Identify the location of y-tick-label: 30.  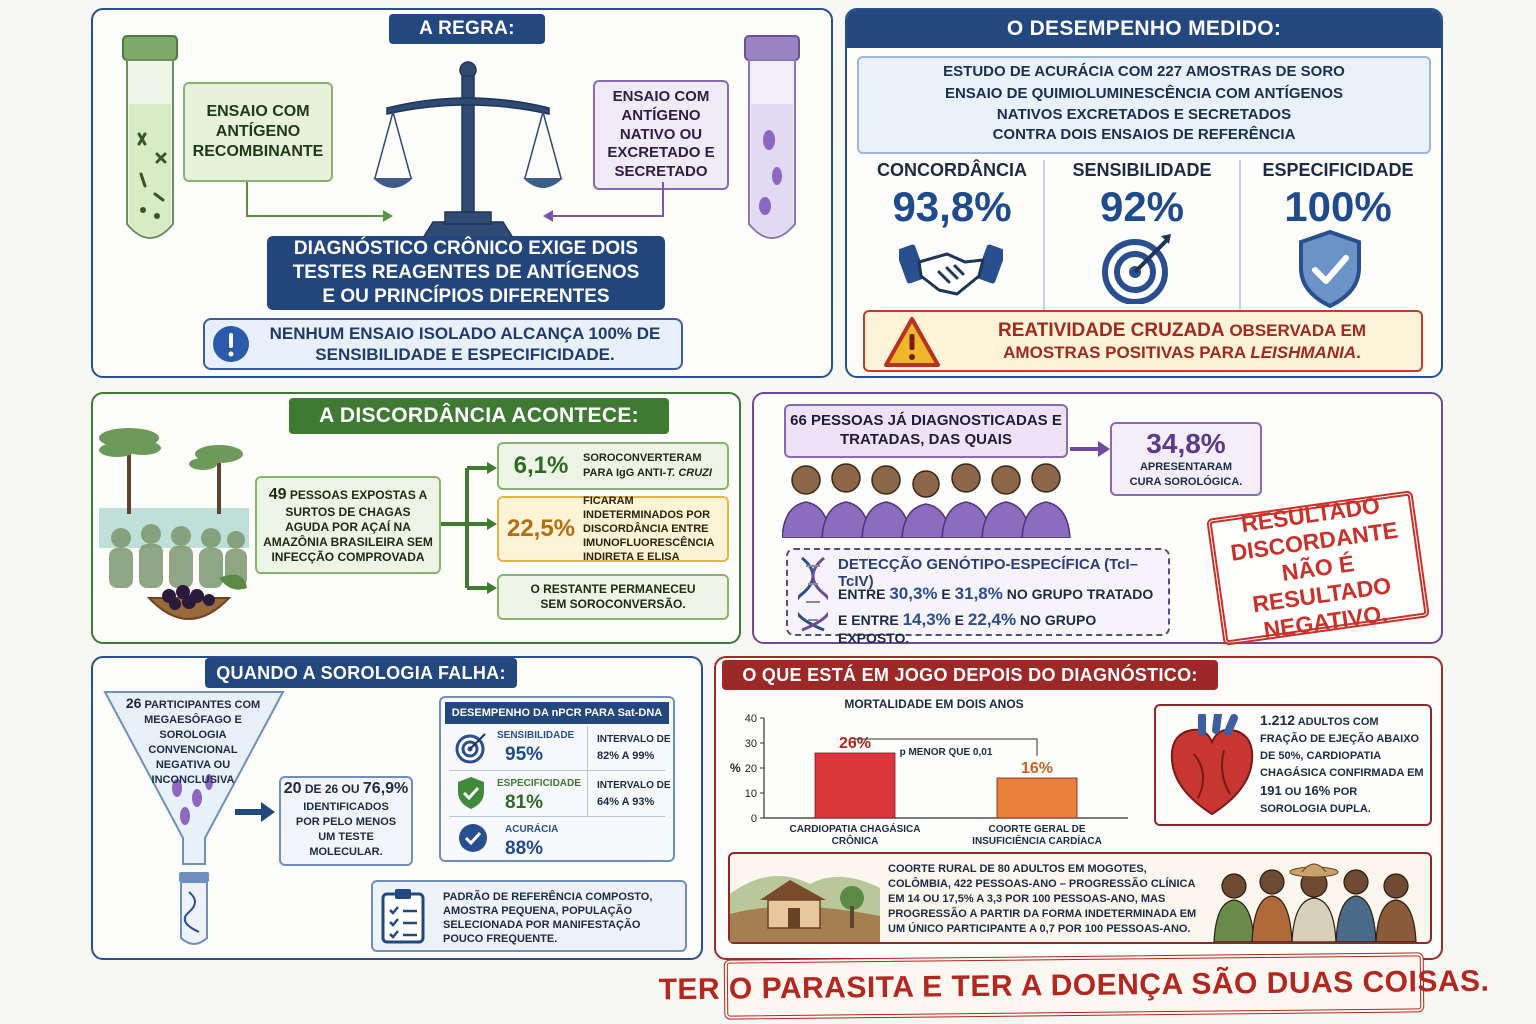
(751, 744).